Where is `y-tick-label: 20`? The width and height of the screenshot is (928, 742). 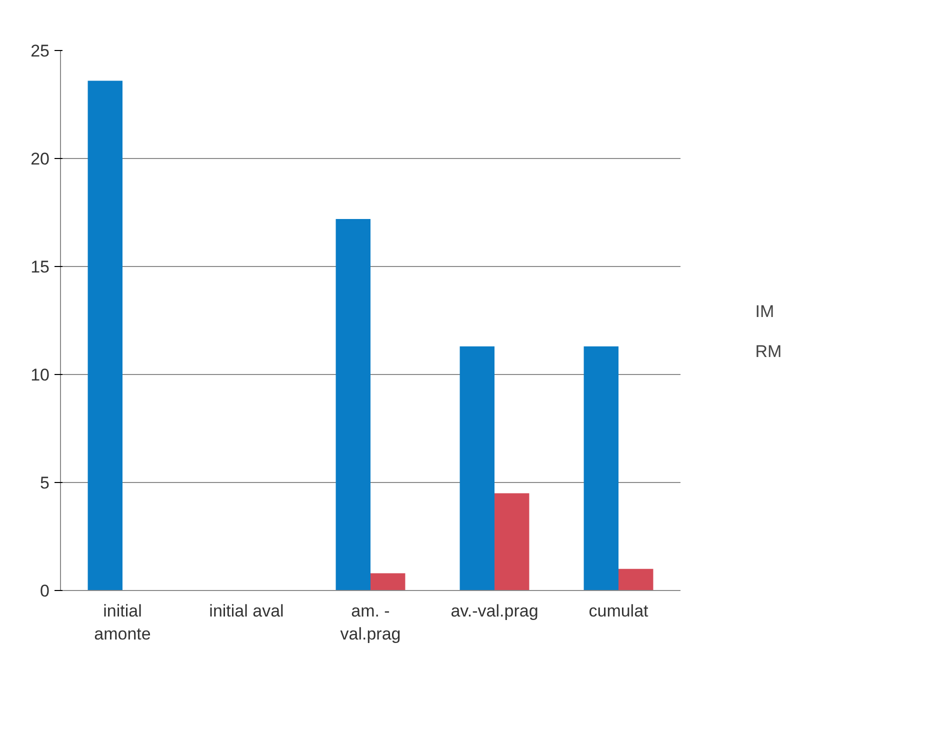 y-tick-label: 20 is located at coordinates (40, 159).